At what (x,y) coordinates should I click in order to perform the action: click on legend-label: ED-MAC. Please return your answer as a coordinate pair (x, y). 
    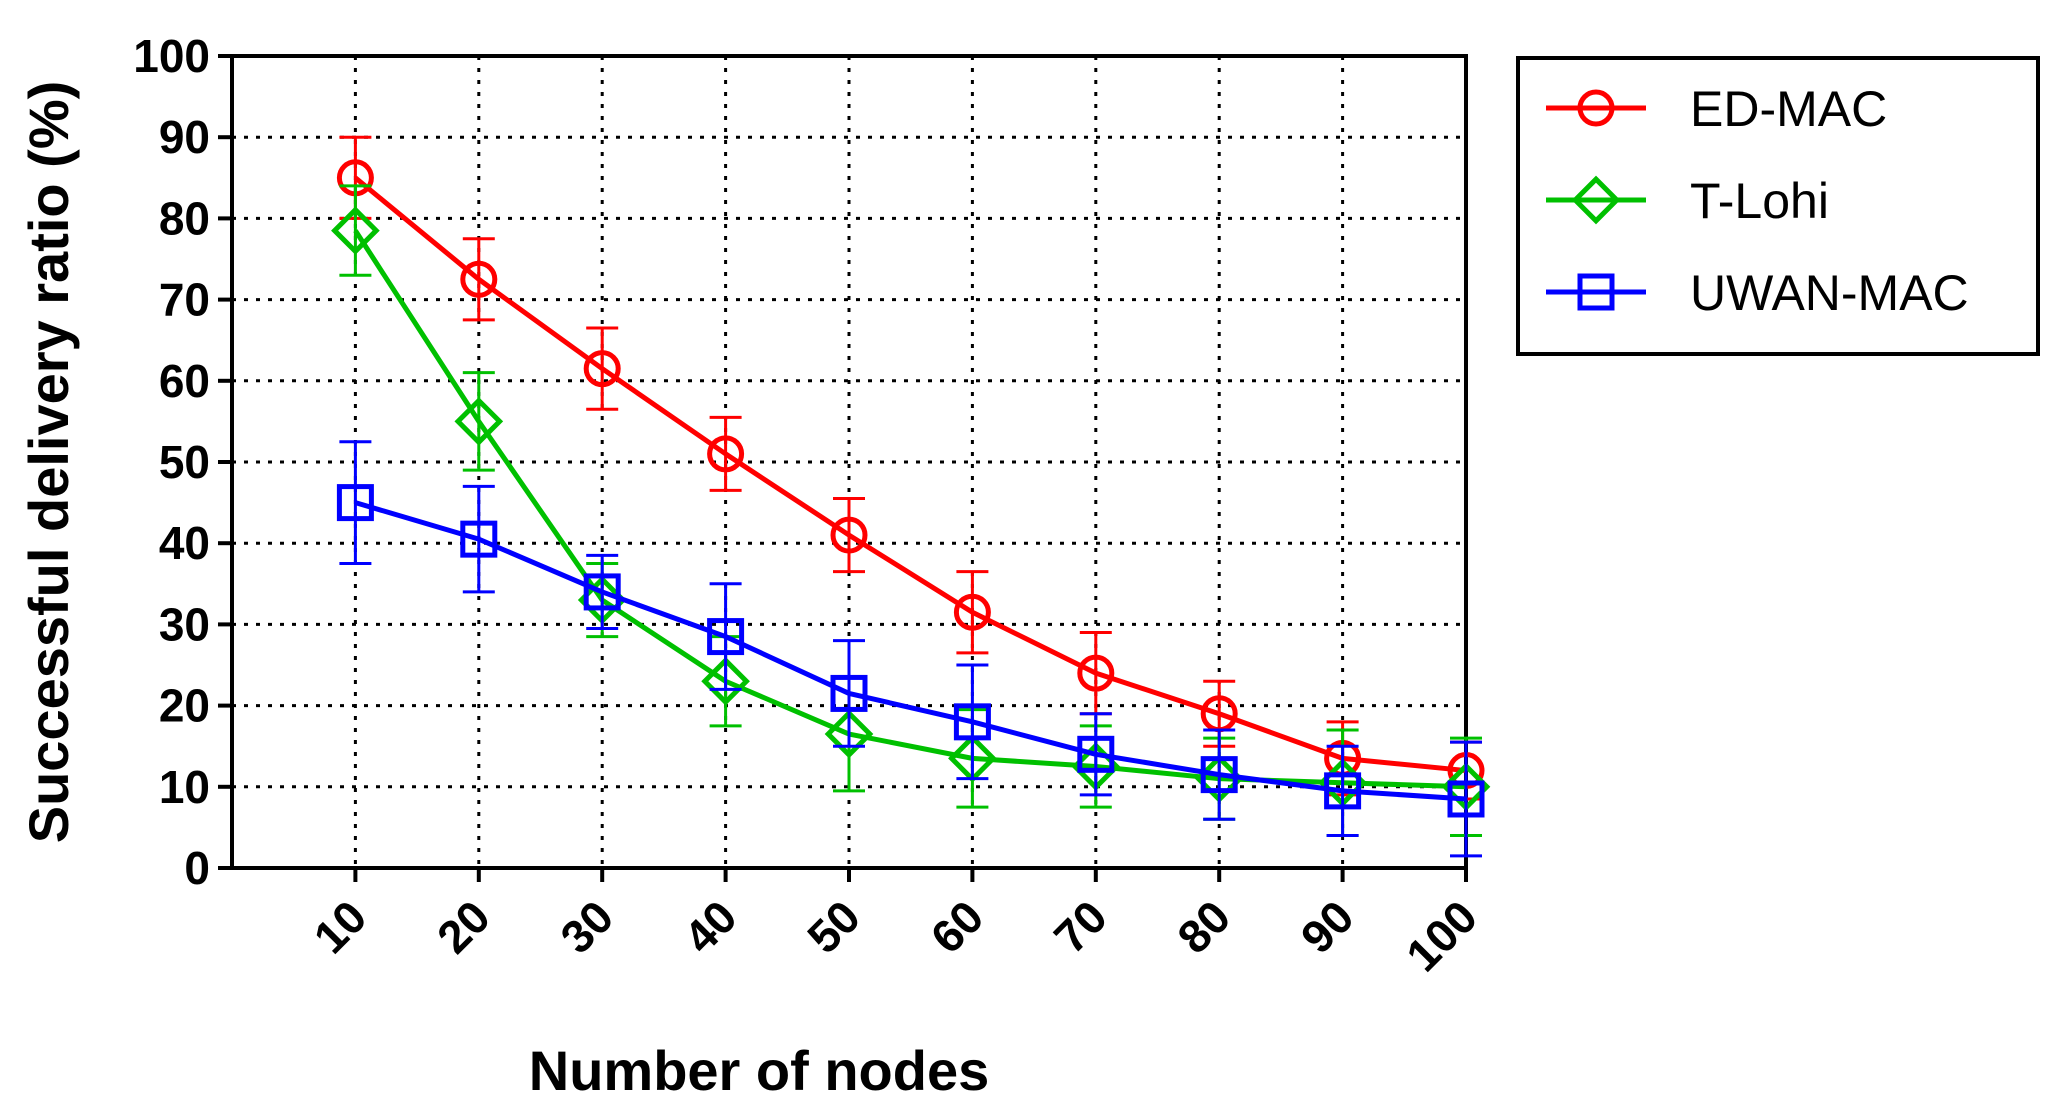
    Looking at the image, I should click on (1788, 109).